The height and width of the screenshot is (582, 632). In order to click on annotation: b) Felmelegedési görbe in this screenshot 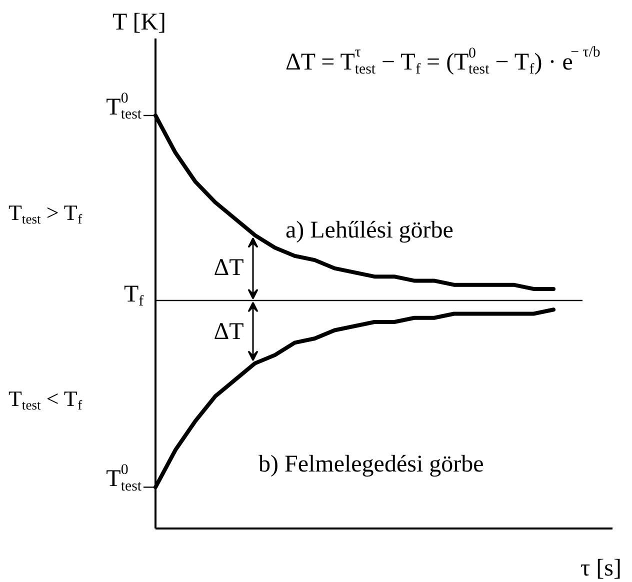, I will do `click(371, 465)`.